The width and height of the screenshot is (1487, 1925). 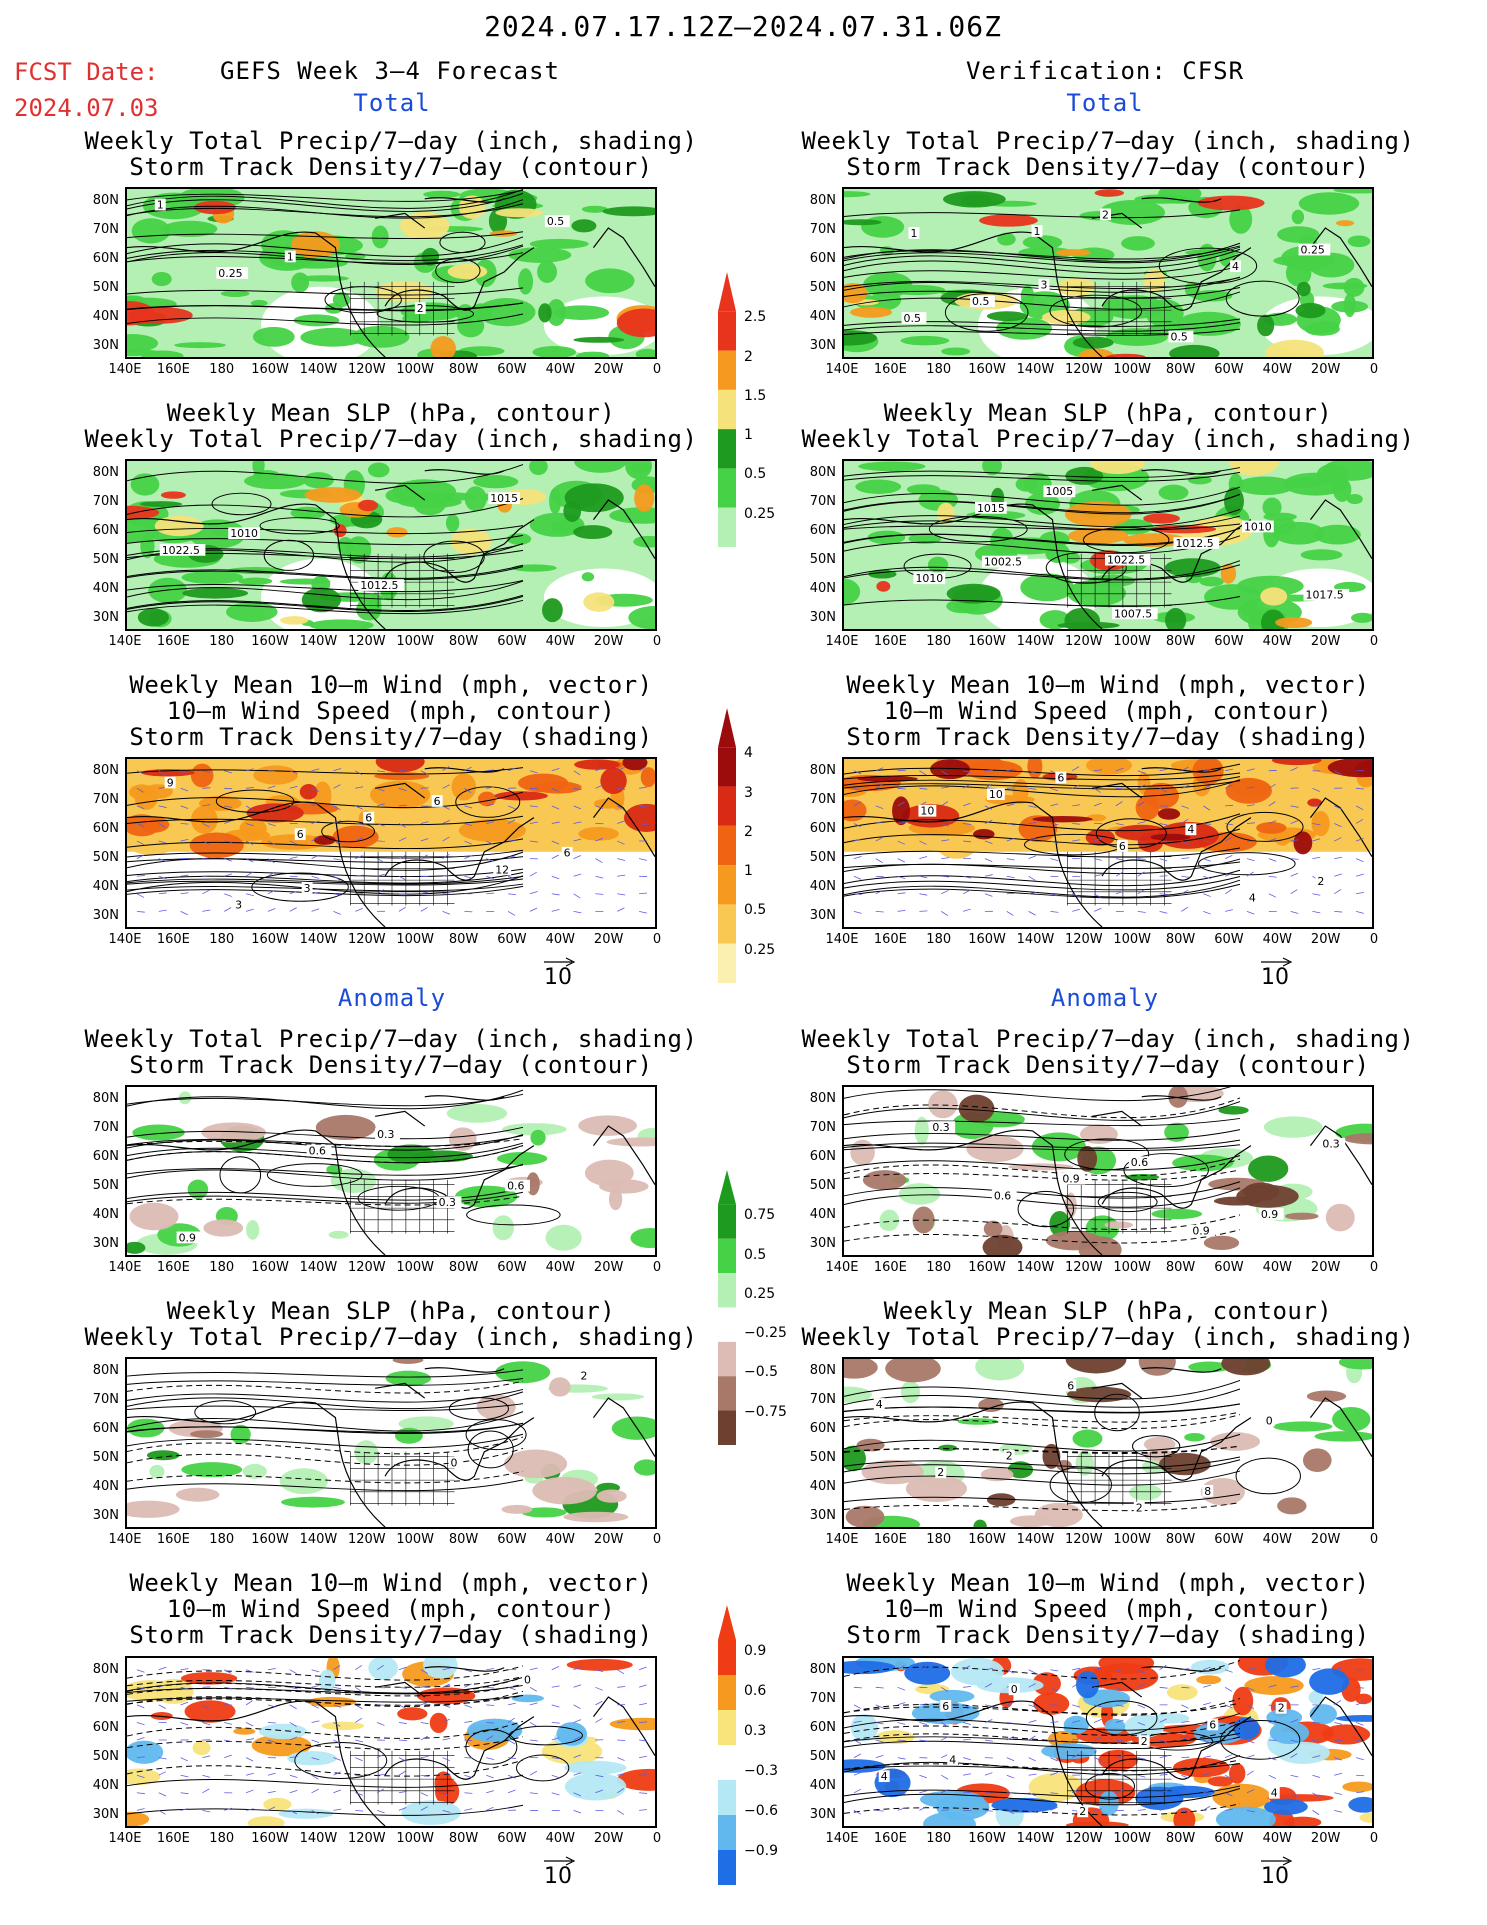 What do you see at coordinates (454, 1463) in the screenshot?
I see `contour-label: 0` at bounding box center [454, 1463].